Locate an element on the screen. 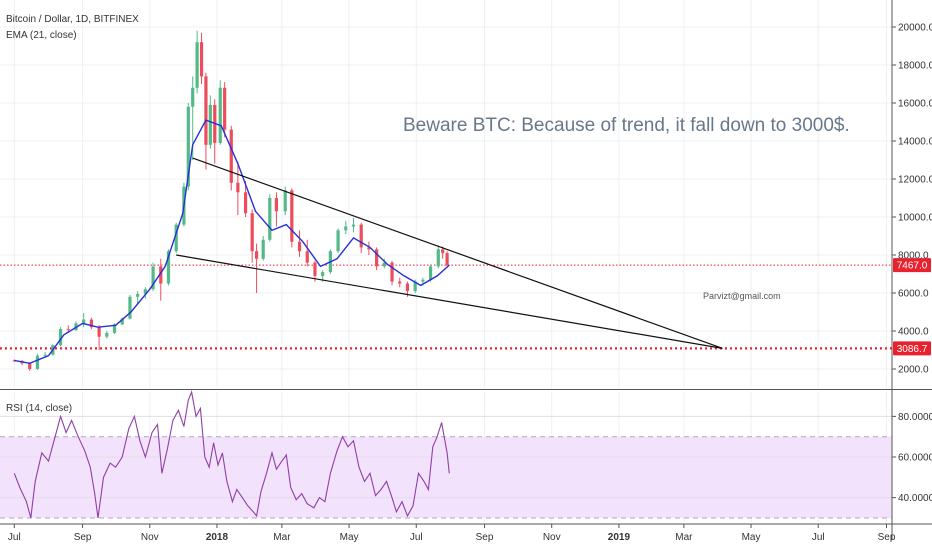  rsi-line is located at coordinates (231, 454).